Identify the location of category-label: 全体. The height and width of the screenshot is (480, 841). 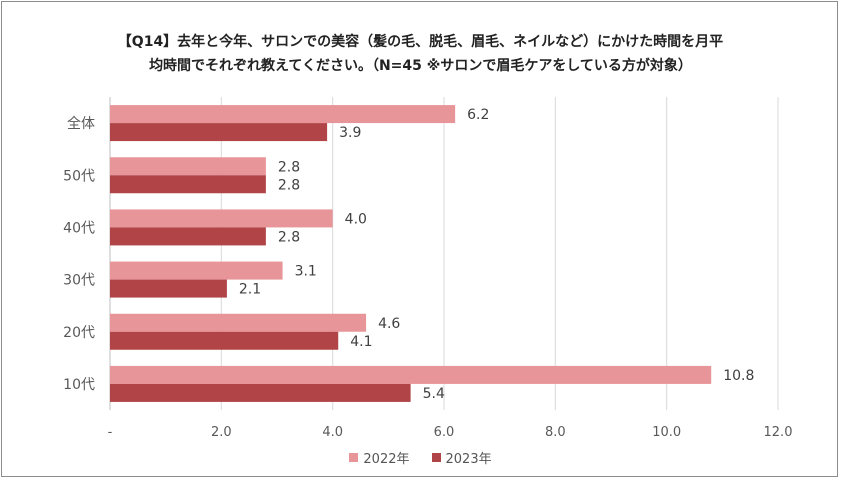
(81, 123).